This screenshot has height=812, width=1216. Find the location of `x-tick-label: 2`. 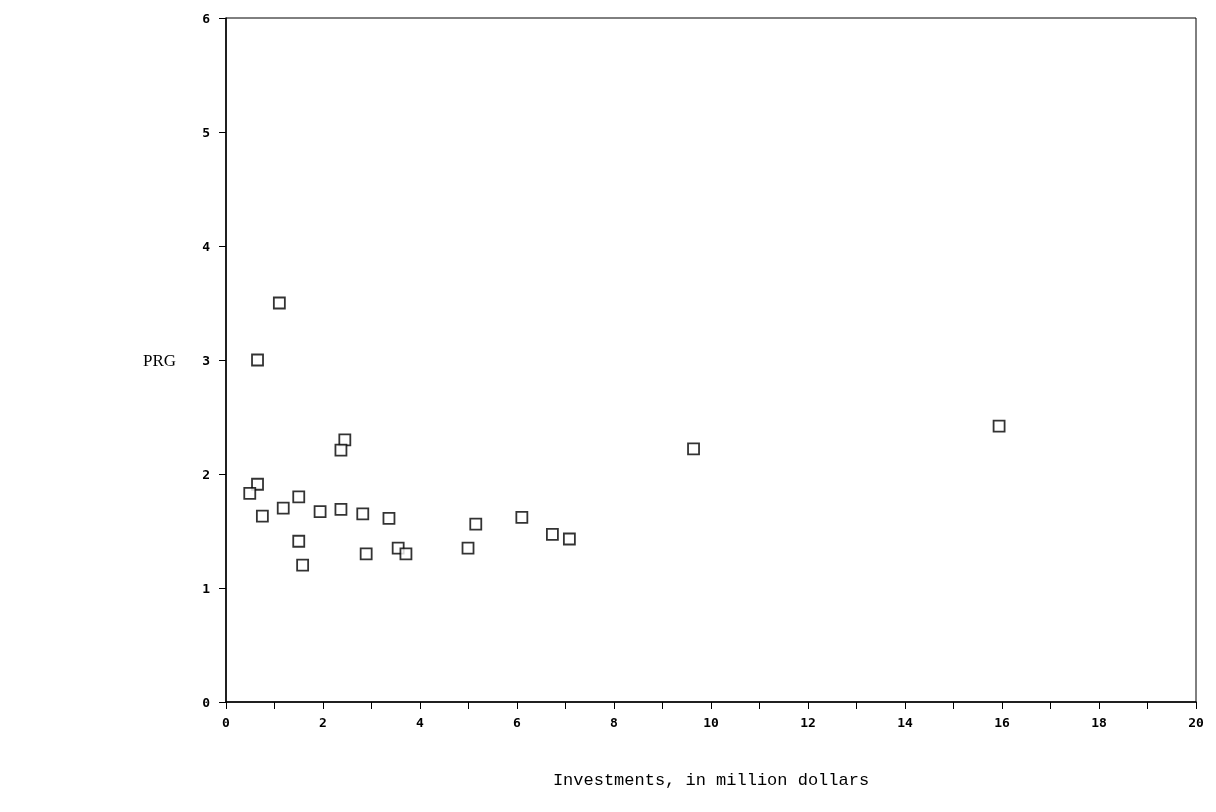

x-tick-label: 2 is located at coordinates (323, 722).